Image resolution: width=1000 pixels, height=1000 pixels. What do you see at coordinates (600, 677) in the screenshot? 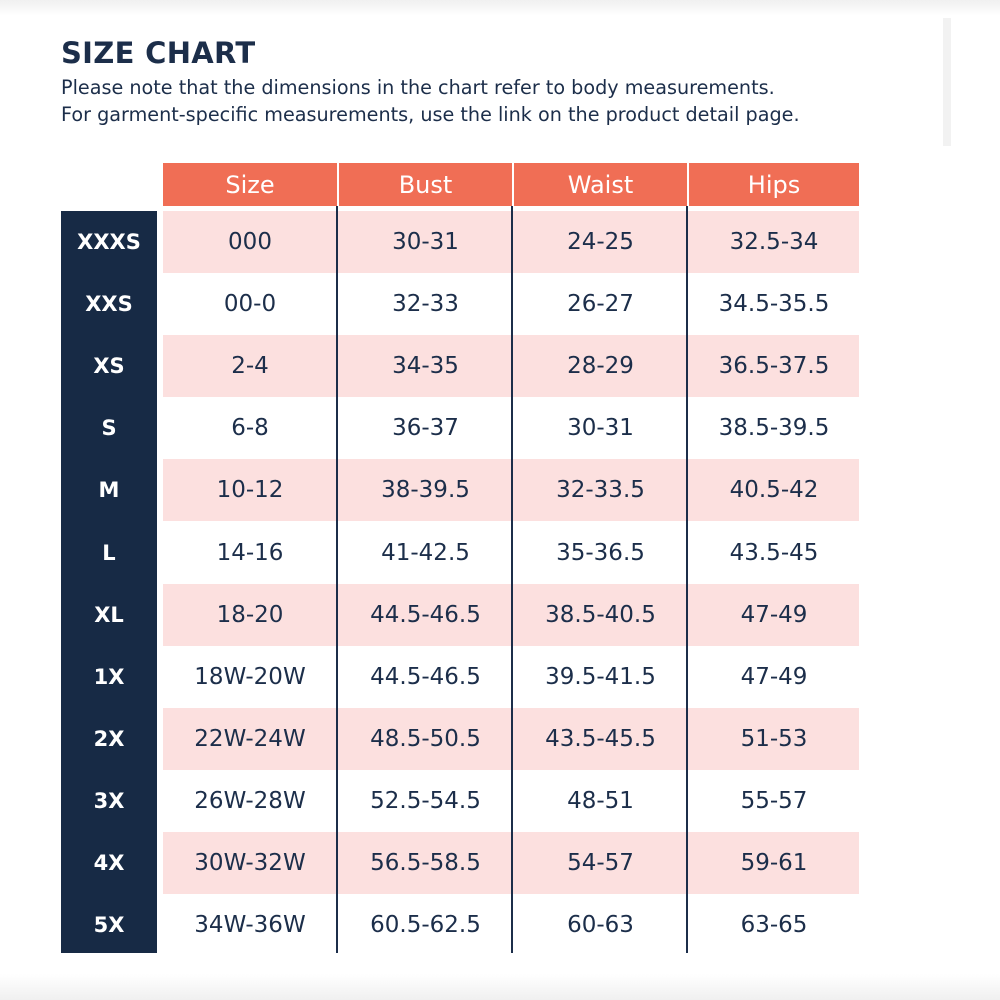
I see `table-cell-waist: 39.5-41.5` at bounding box center [600, 677].